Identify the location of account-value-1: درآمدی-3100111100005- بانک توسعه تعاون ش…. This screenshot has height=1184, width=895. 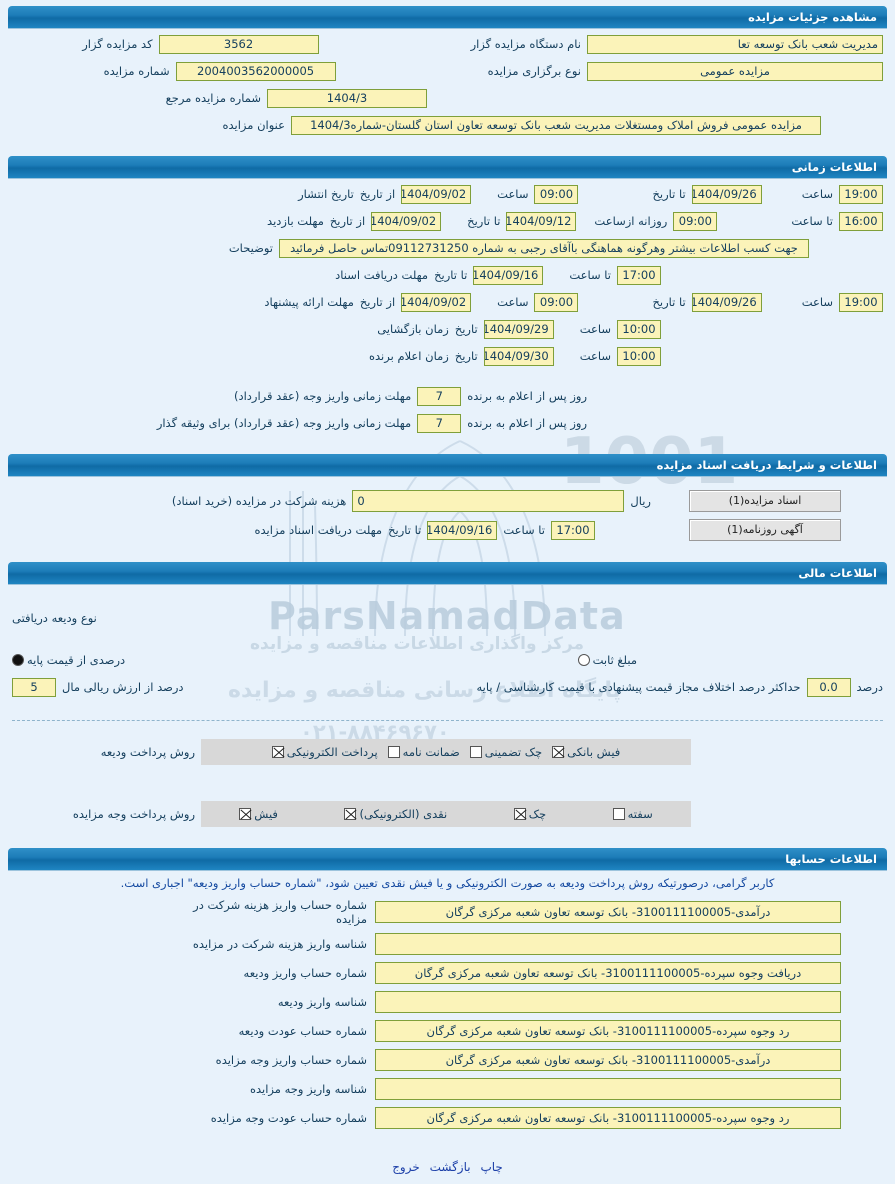
(608, 912).